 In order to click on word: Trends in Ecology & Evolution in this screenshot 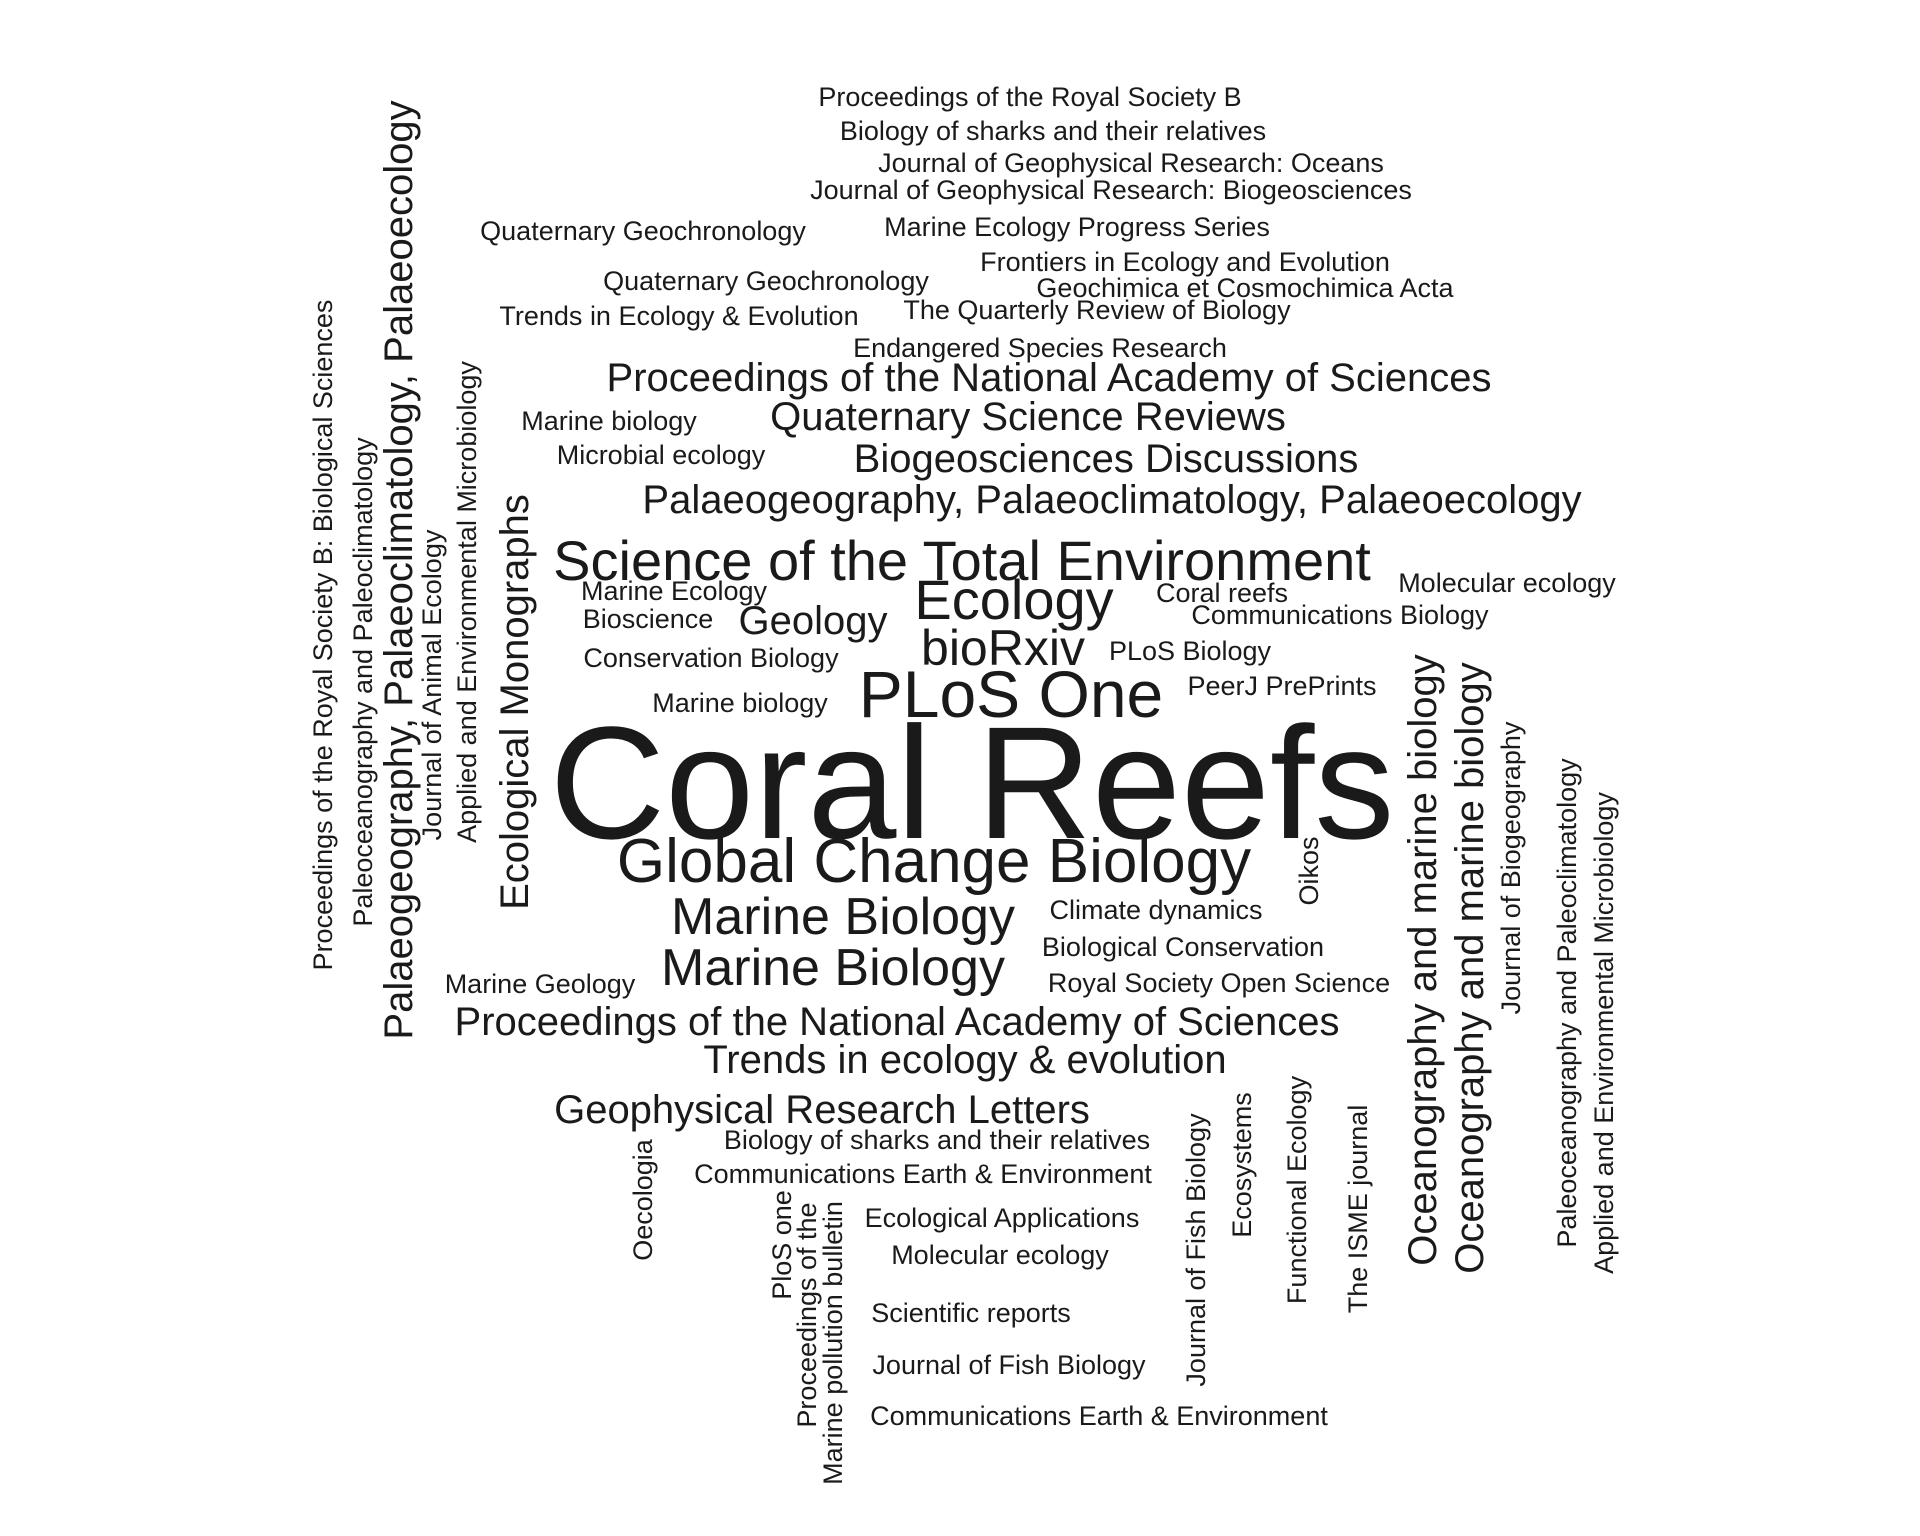, I will do `click(678, 316)`.